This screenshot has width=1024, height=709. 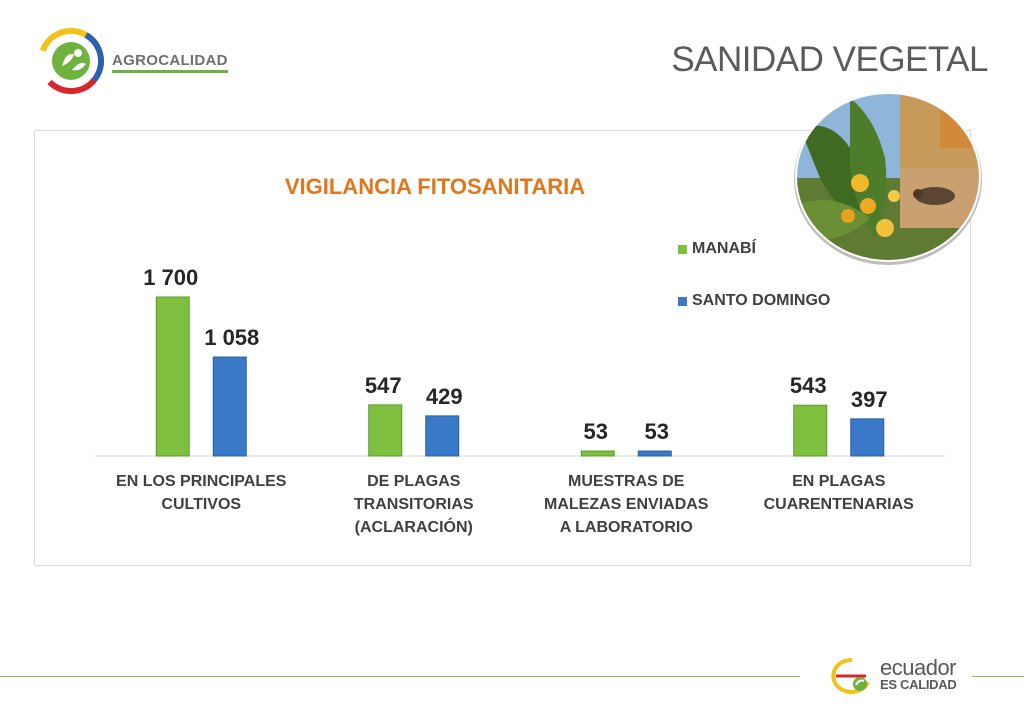 What do you see at coordinates (998, 676) in the screenshot?
I see `footer-divider-right` at bounding box center [998, 676].